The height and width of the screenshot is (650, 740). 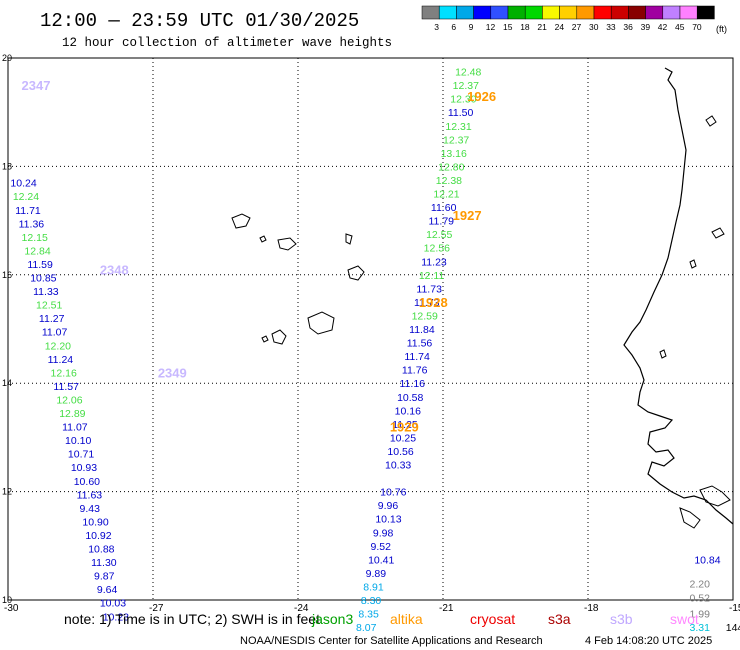 I want to click on satellite-legend-entry: cryosat, so click(x=492, y=619).